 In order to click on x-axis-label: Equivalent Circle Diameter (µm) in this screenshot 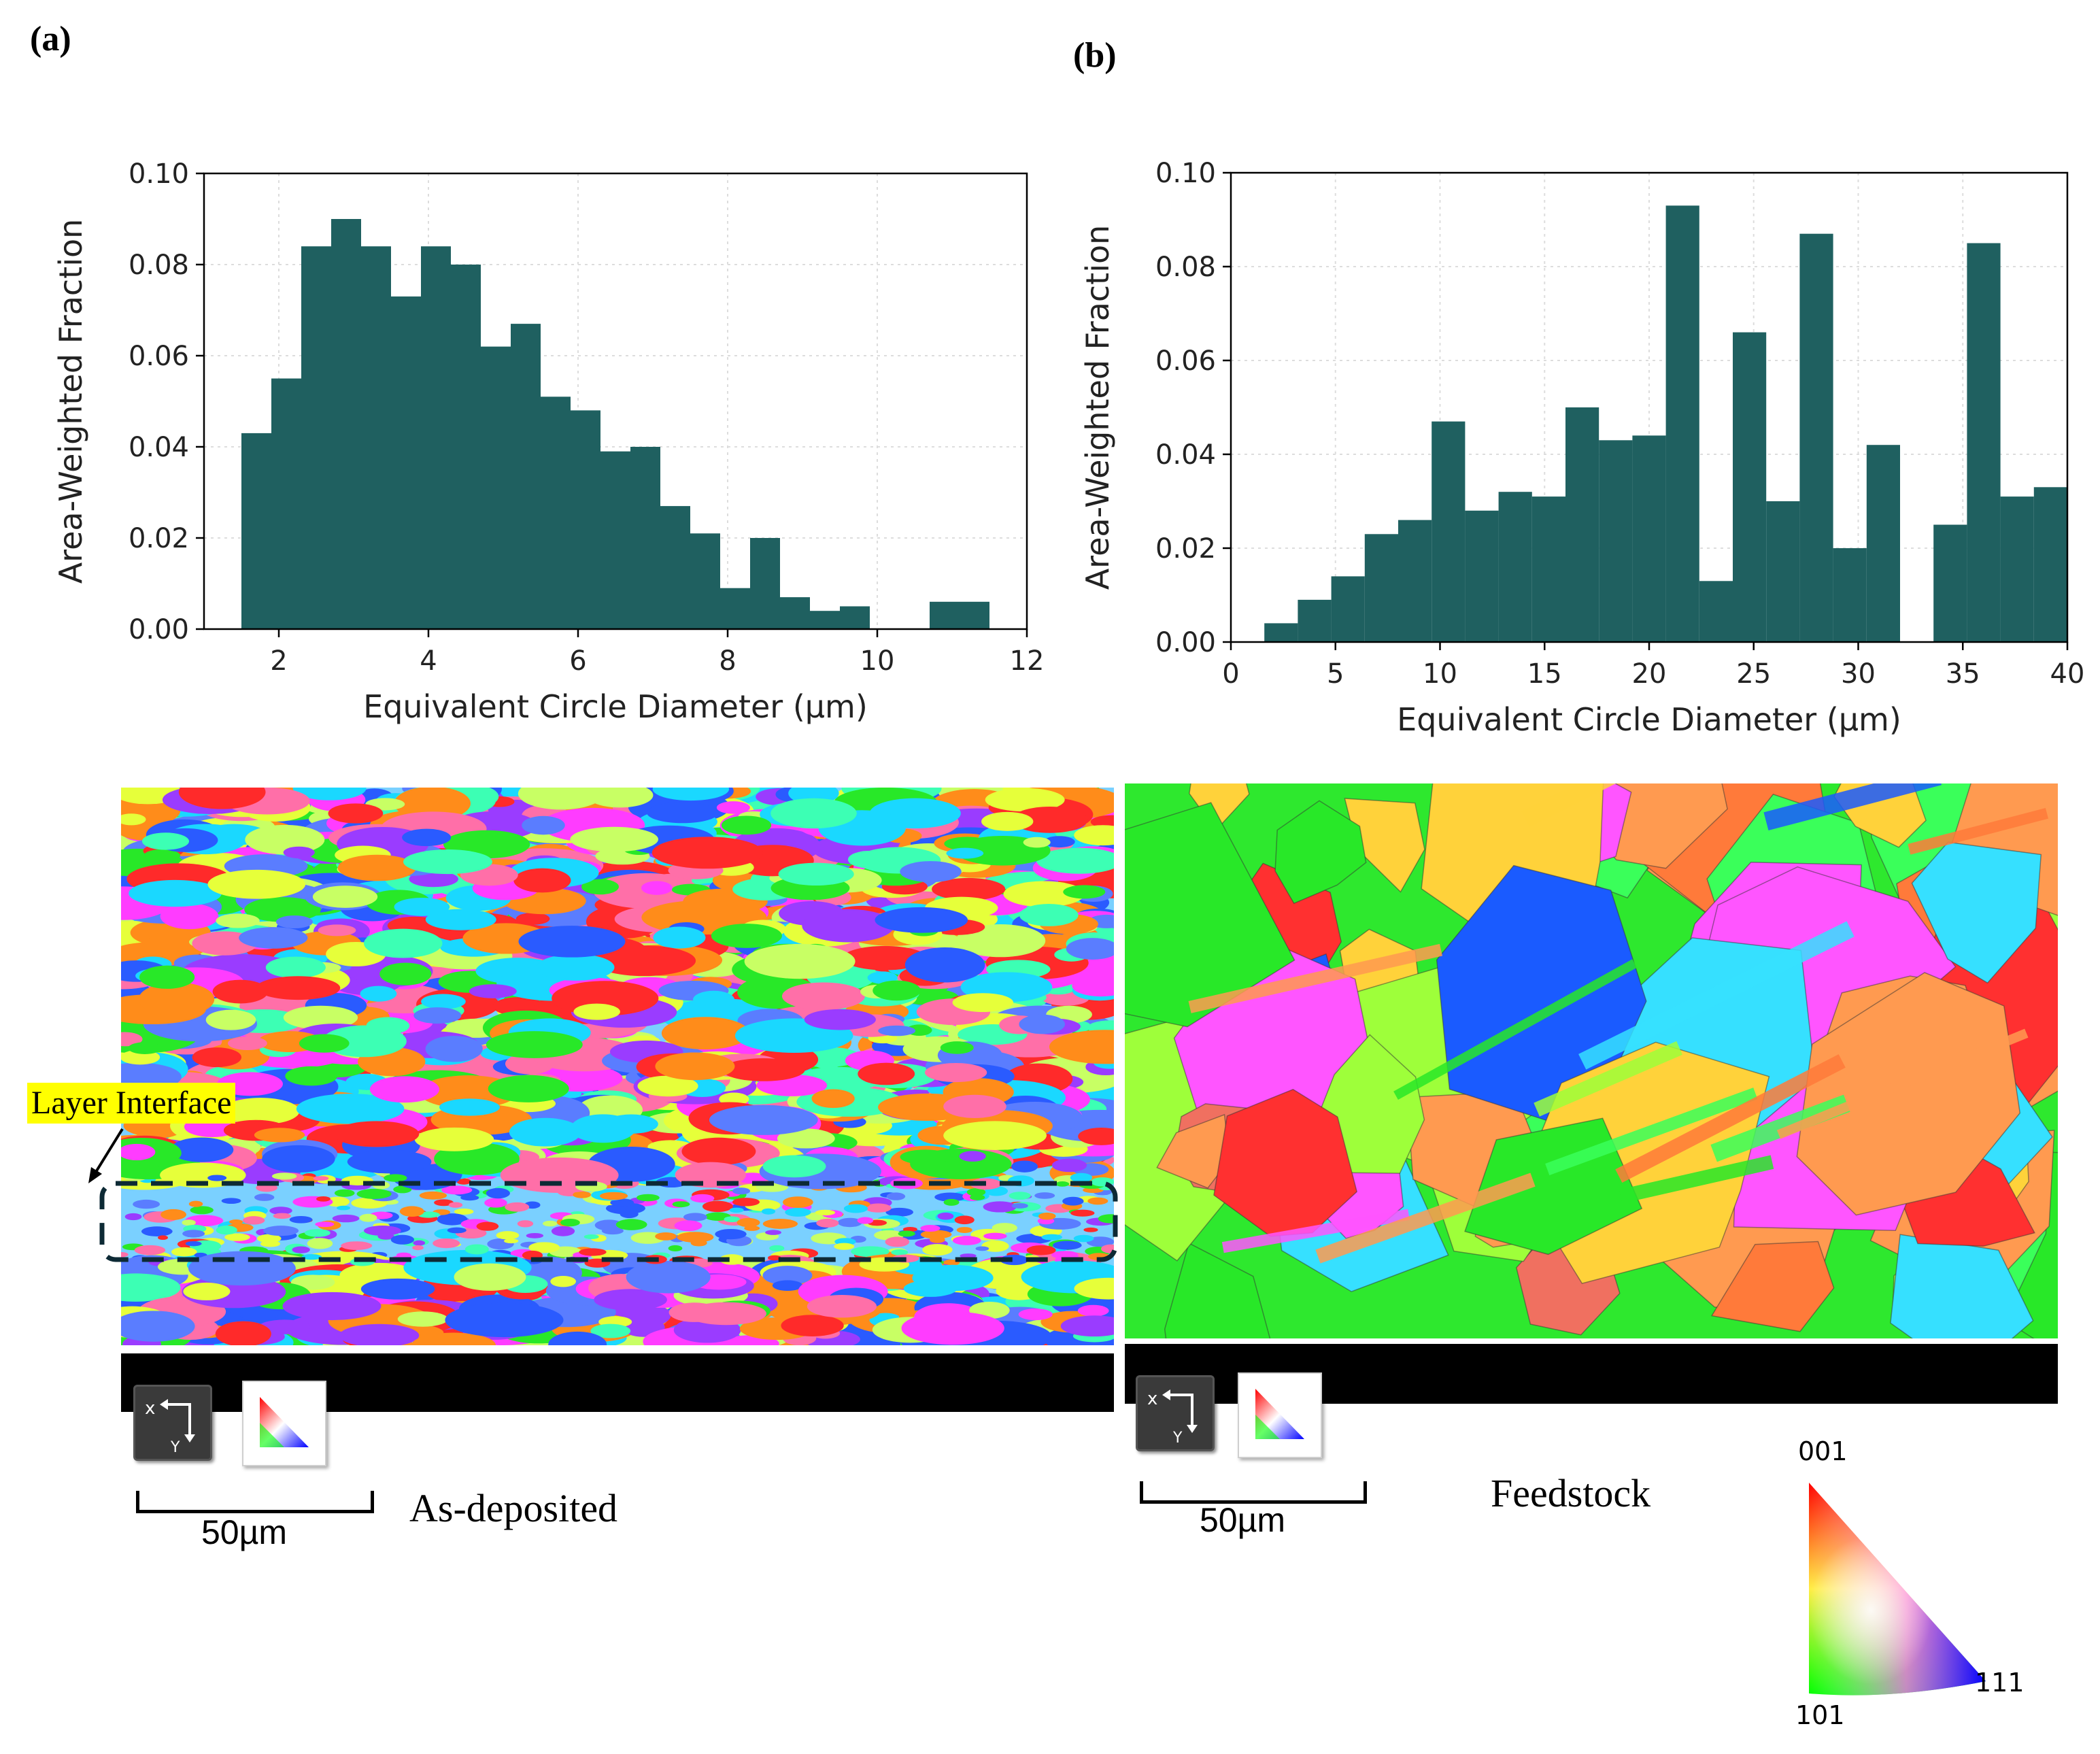, I will do `click(615, 706)`.